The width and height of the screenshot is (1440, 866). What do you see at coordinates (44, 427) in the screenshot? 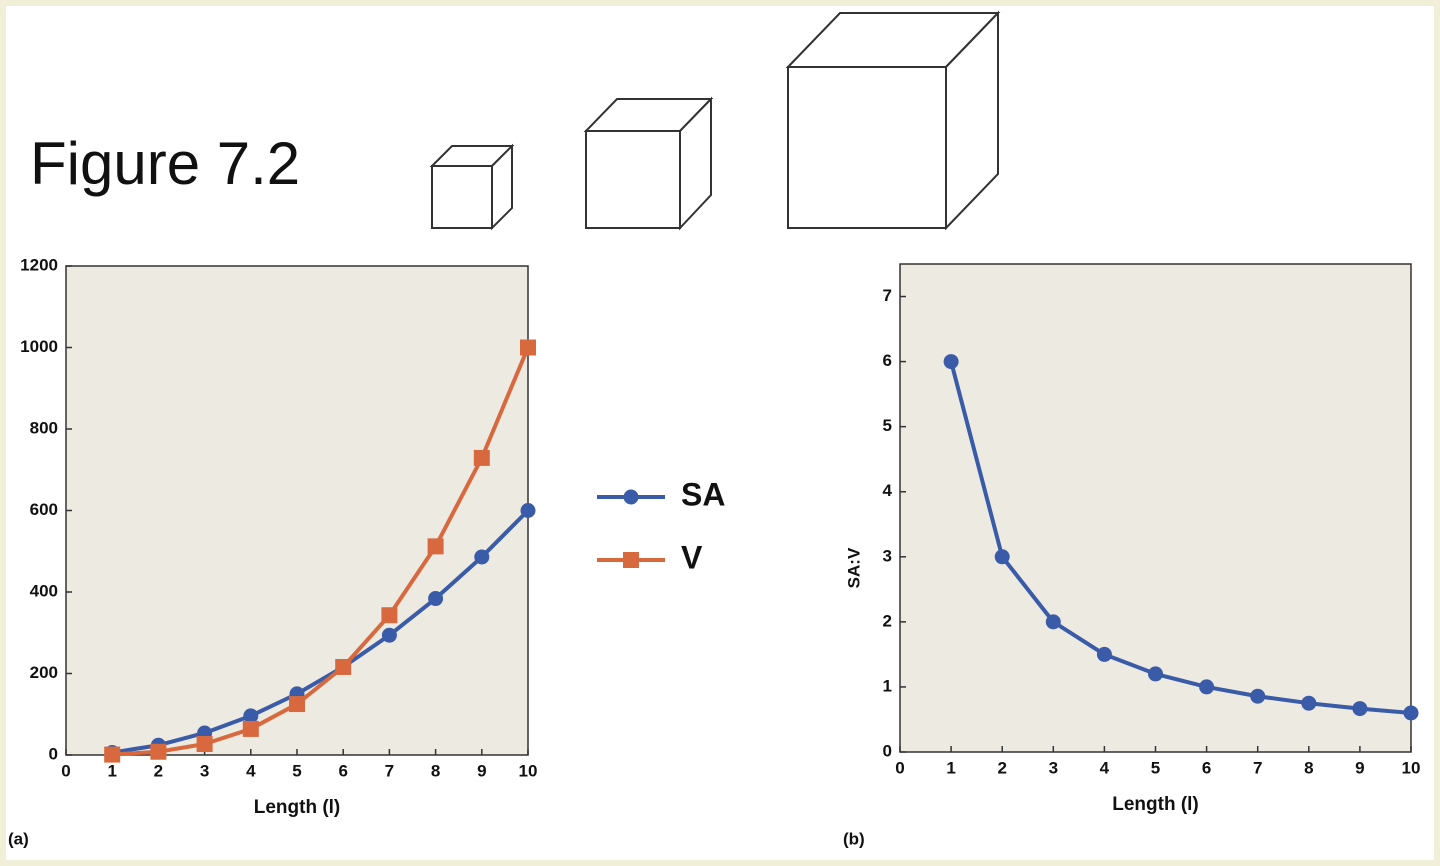
I see `y-tick-label: 800` at bounding box center [44, 427].